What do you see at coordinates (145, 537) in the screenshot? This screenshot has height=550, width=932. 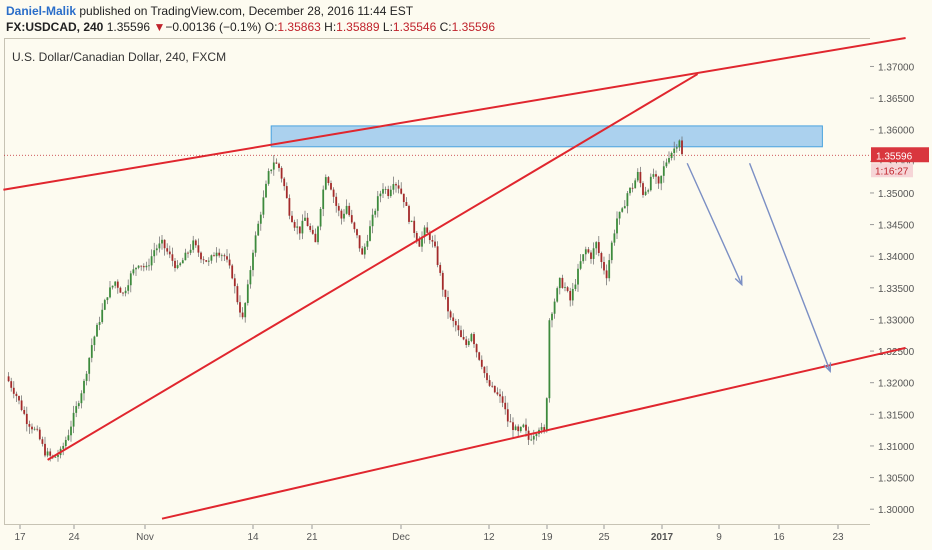 I see `x-tick-label: Nov` at bounding box center [145, 537].